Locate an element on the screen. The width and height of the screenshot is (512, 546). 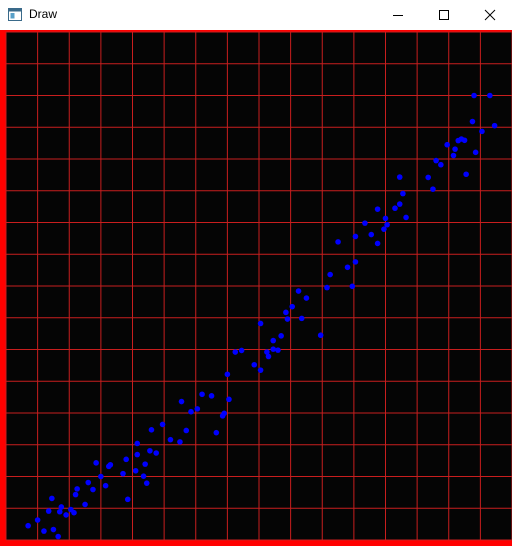
close-icon is located at coordinates (490, 15).